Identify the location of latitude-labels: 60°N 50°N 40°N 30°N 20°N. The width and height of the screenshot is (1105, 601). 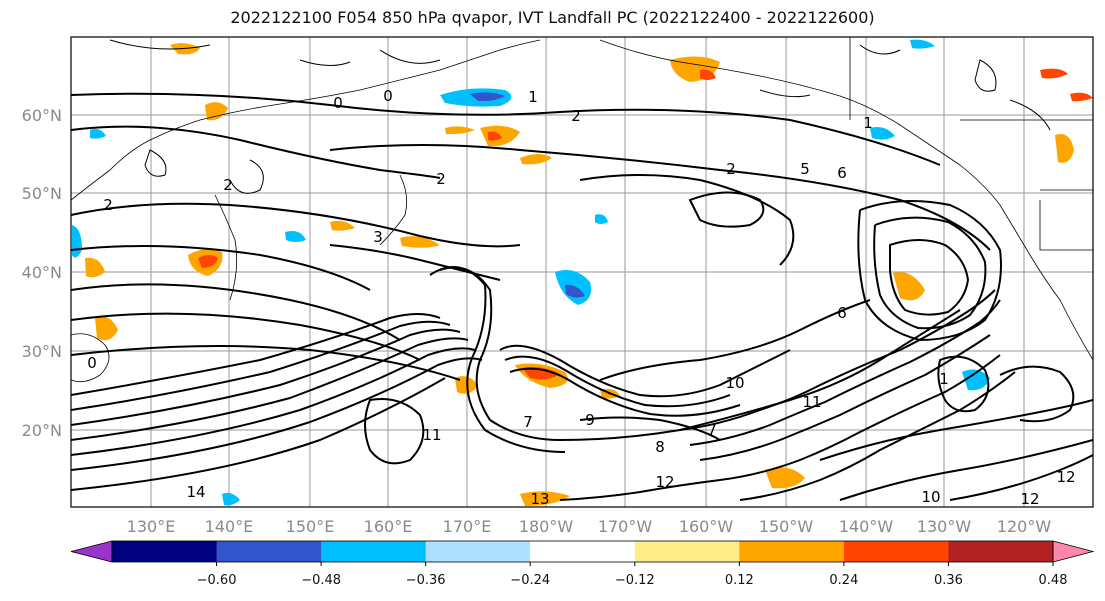
(42, 273).